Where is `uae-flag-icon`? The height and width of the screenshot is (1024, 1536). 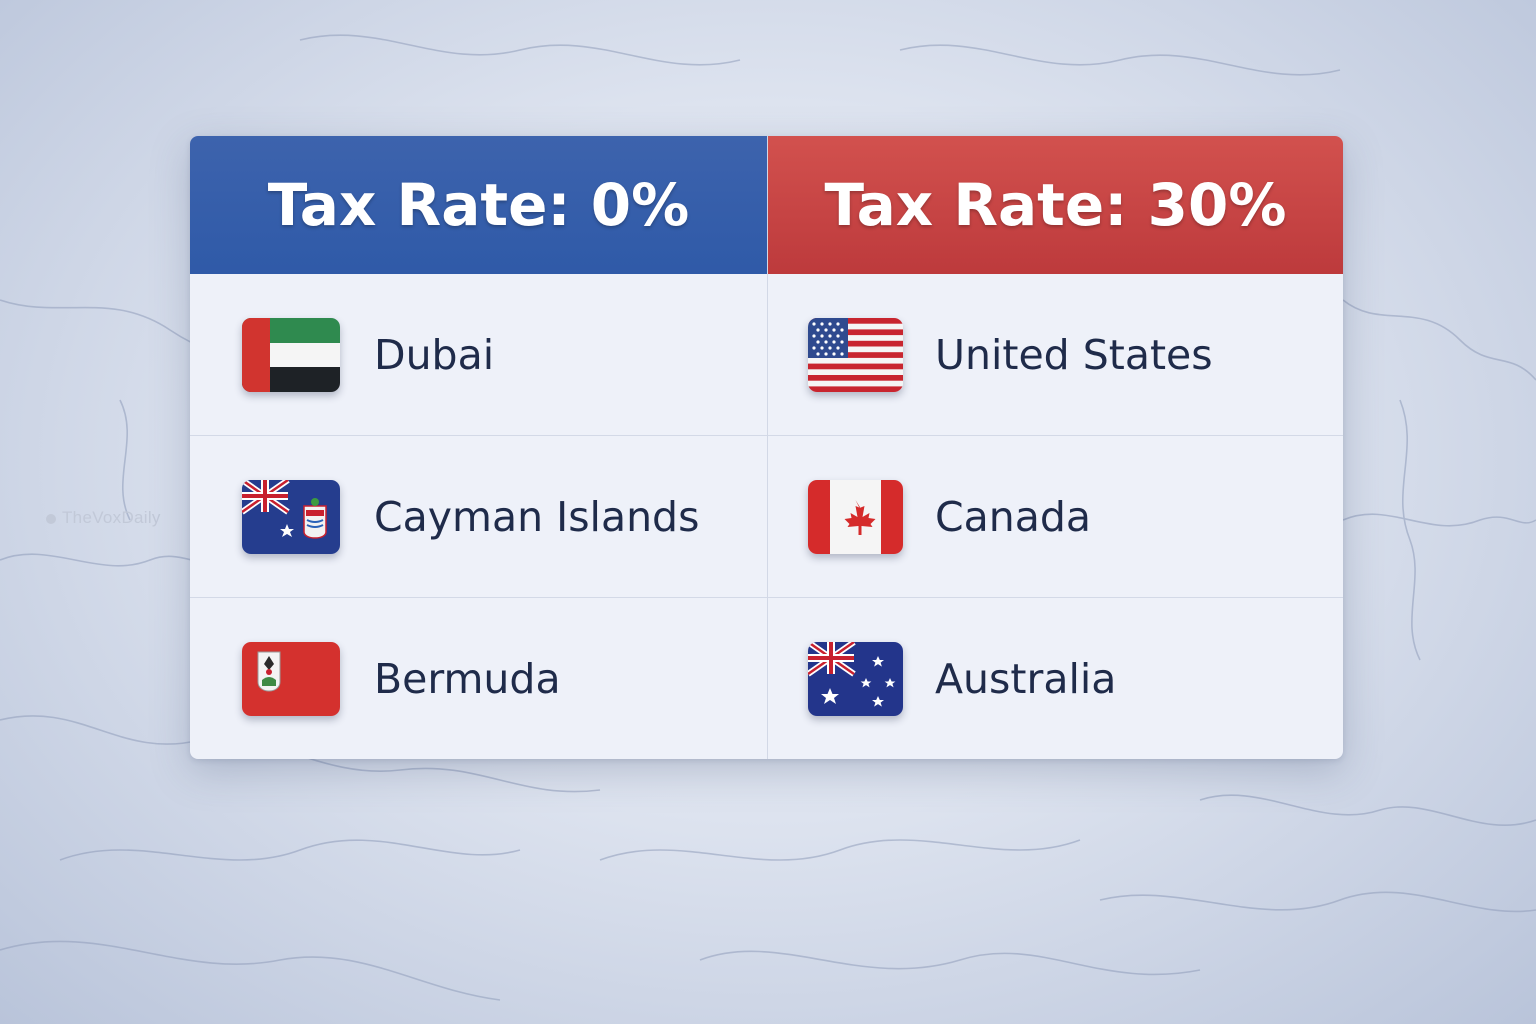 uae-flag-icon is located at coordinates (291, 354).